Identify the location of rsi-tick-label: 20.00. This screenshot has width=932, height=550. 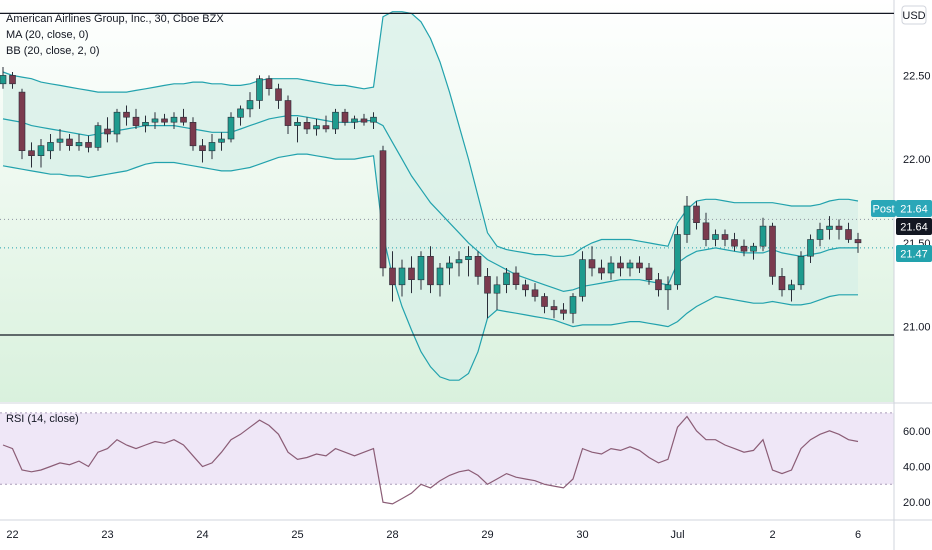
(917, 503).